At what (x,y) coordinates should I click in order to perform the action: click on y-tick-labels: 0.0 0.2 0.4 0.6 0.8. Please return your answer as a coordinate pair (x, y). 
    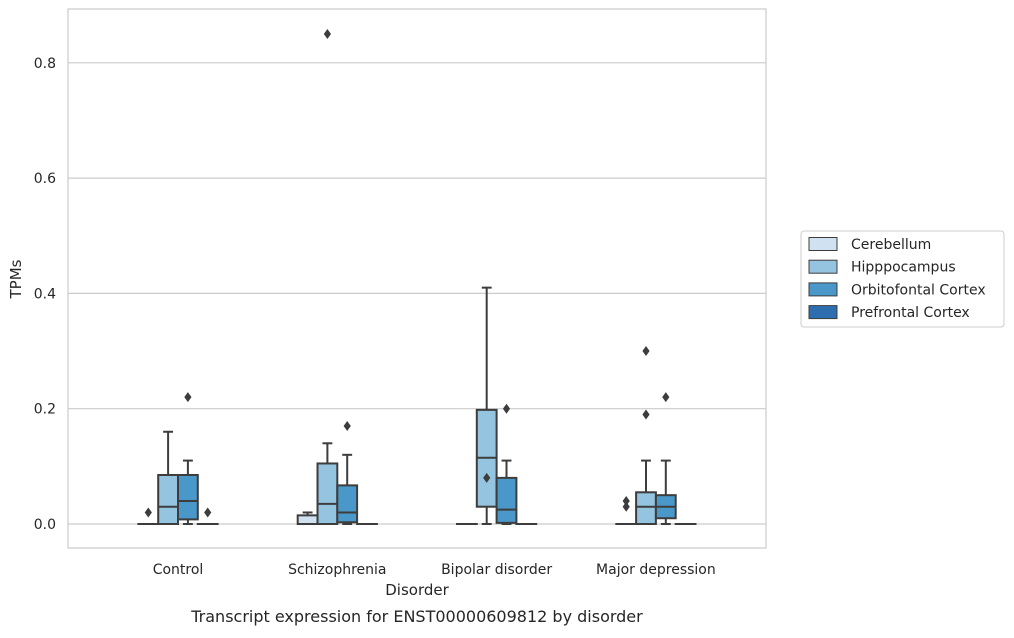
    Looking at the image, I should click on (45, 294).